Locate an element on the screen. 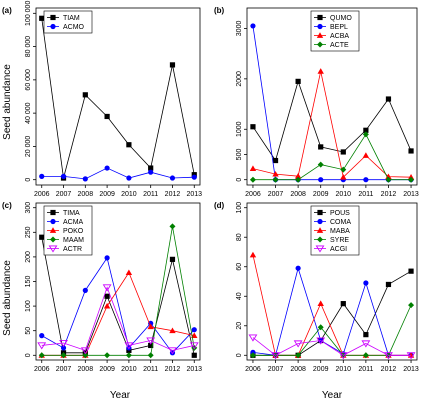  x-tick-label: 2011 is located at coordinates (150, 194).